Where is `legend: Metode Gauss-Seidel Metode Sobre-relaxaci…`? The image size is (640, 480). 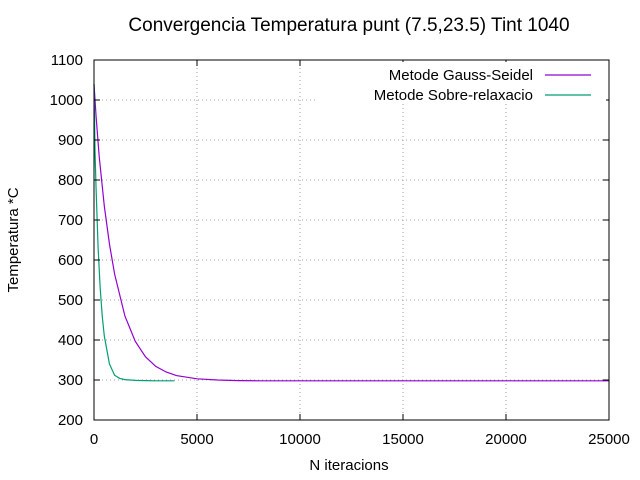 legend: Metode Gauss-Seidel Metode Sobre-relaxaci… is located at coordinates (462, 83).